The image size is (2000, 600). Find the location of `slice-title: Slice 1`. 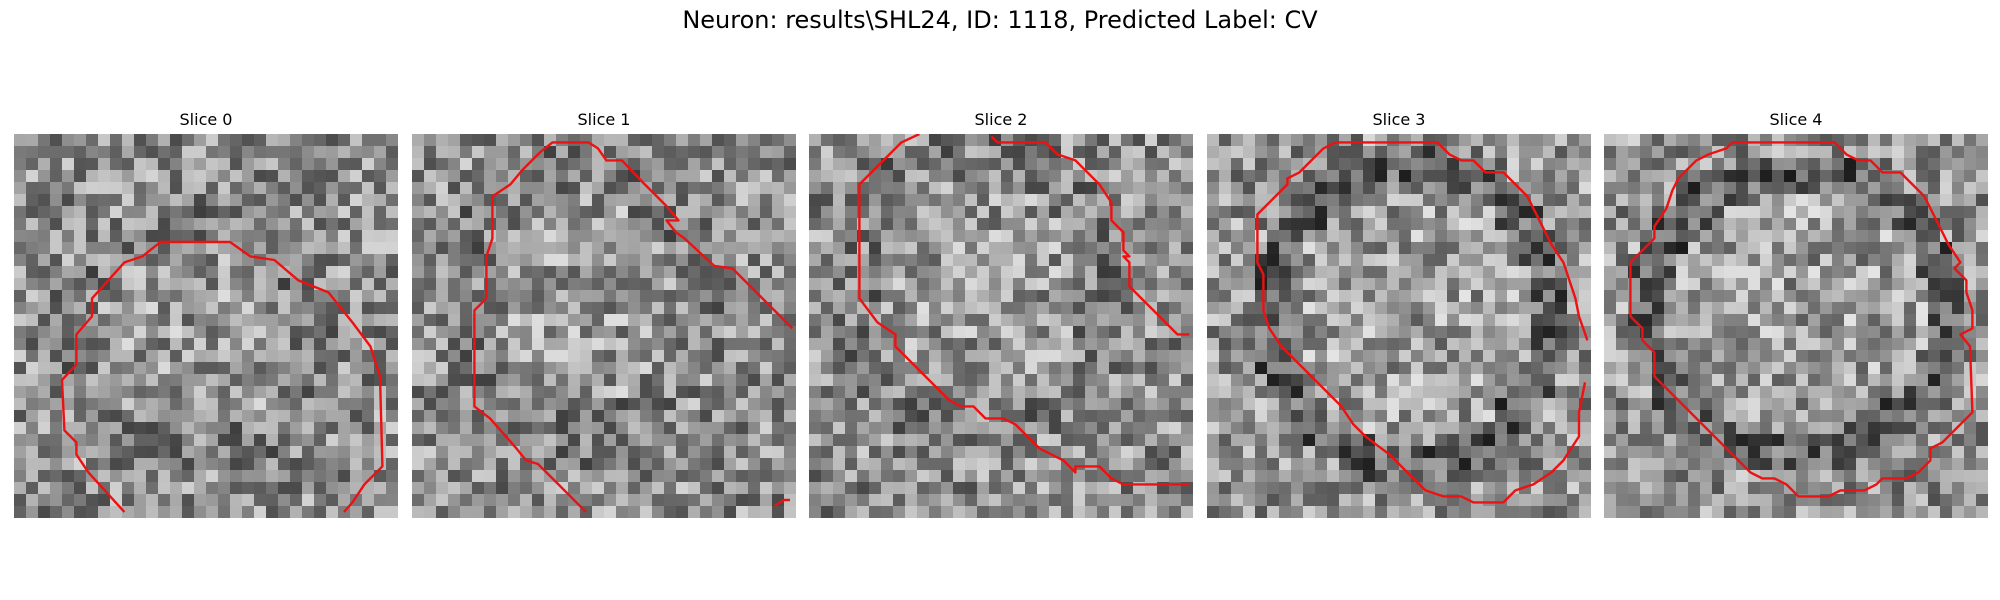

slice-title: Slice 1 is located at coordinates (604, 119).